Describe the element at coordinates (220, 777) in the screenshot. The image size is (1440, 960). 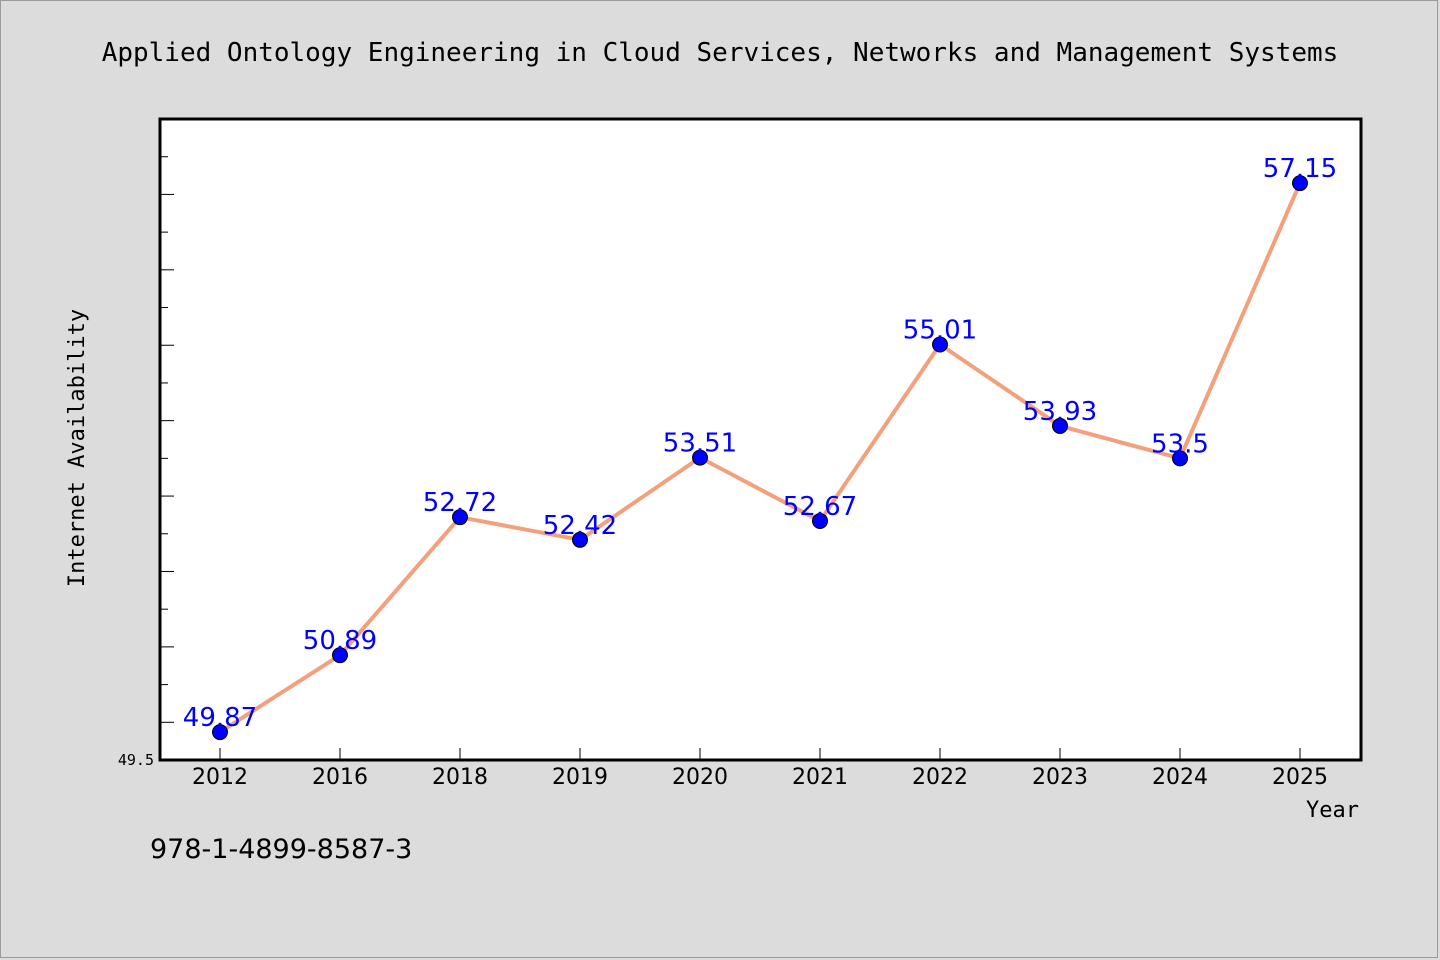
I see `x-tick-label: 2012` at that location.